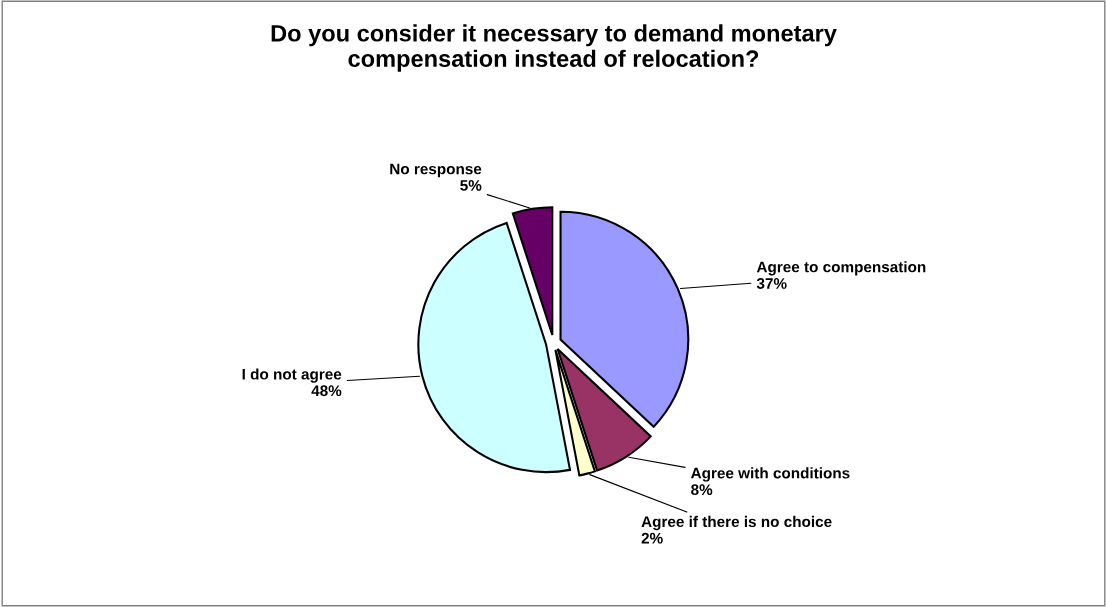 Image resolution: width=1107 pixels, height=607 pixels. I want to click on data-label: 48%, so click(326, 391).